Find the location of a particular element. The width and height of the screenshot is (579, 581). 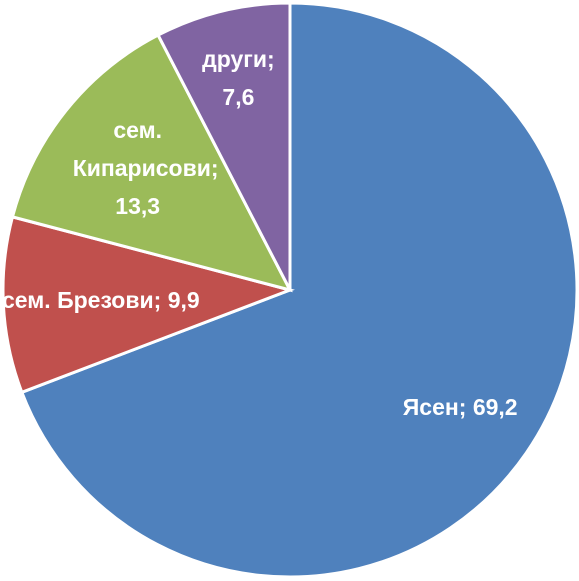

value-label: 69,2 is located at coordinates (495, 407).